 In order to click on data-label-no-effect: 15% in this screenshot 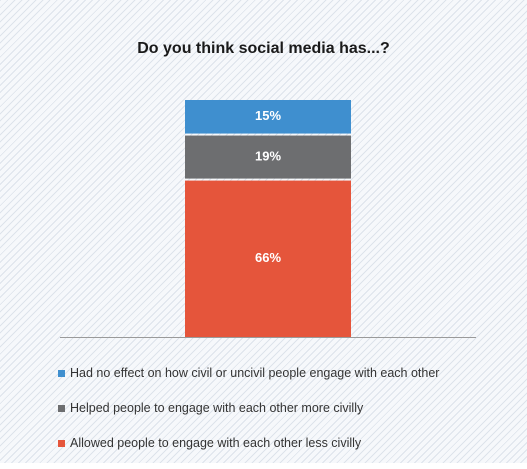, I will do `click(268, 115)`.